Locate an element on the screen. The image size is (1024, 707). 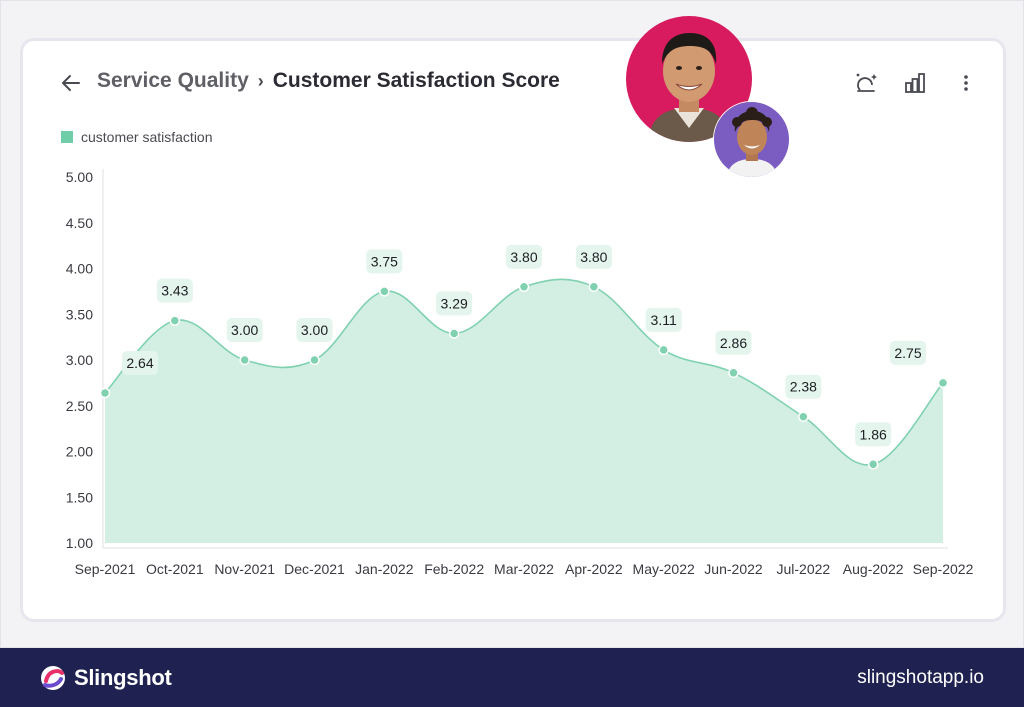
y-tick-label: 3.00 is located at coordinates (79, 360).